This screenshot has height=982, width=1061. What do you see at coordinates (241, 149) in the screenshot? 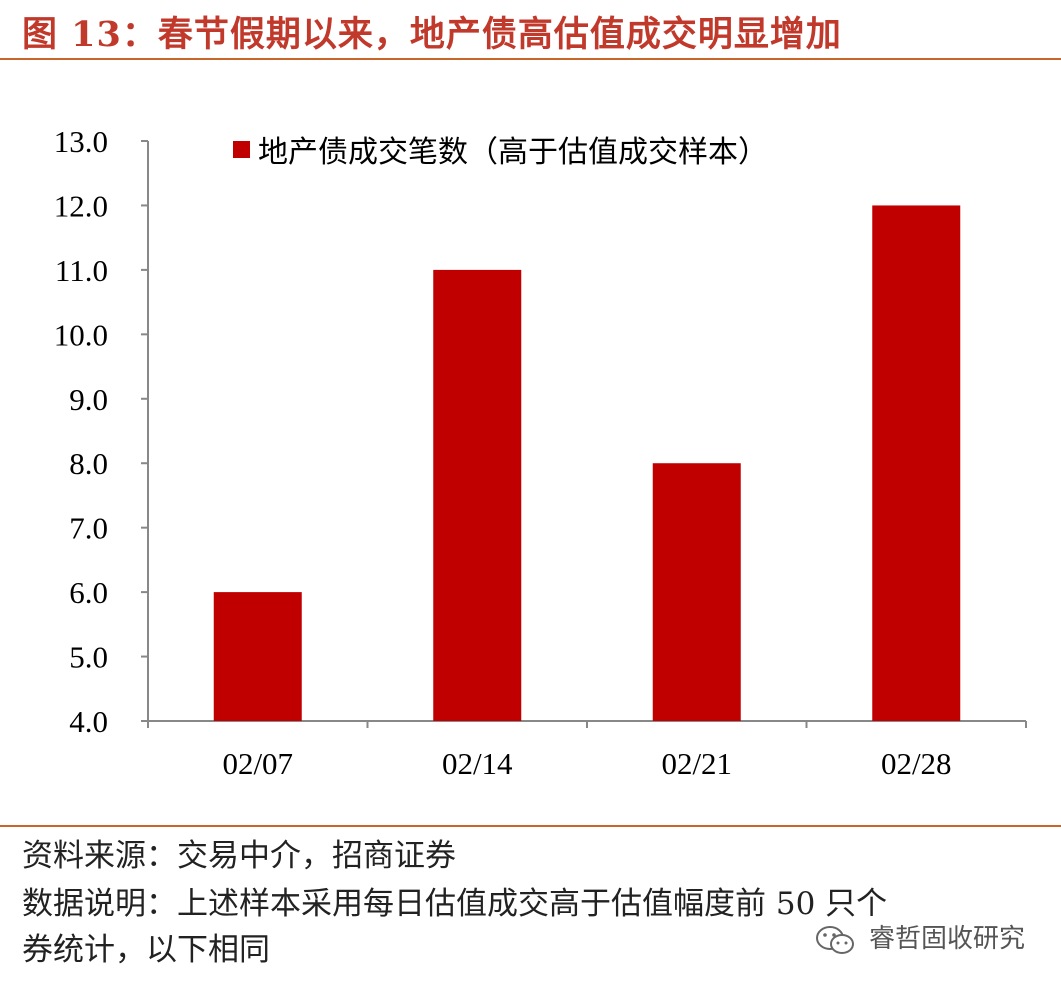
I see `legend-swatch` at bounding box center [241, 149].